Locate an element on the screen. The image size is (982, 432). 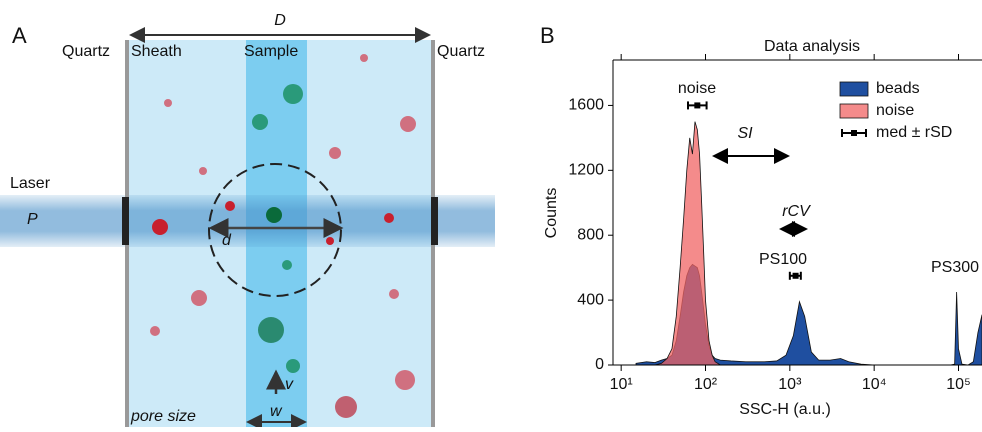
y-tick-label: 1600 is located at coordinates (586, 105).